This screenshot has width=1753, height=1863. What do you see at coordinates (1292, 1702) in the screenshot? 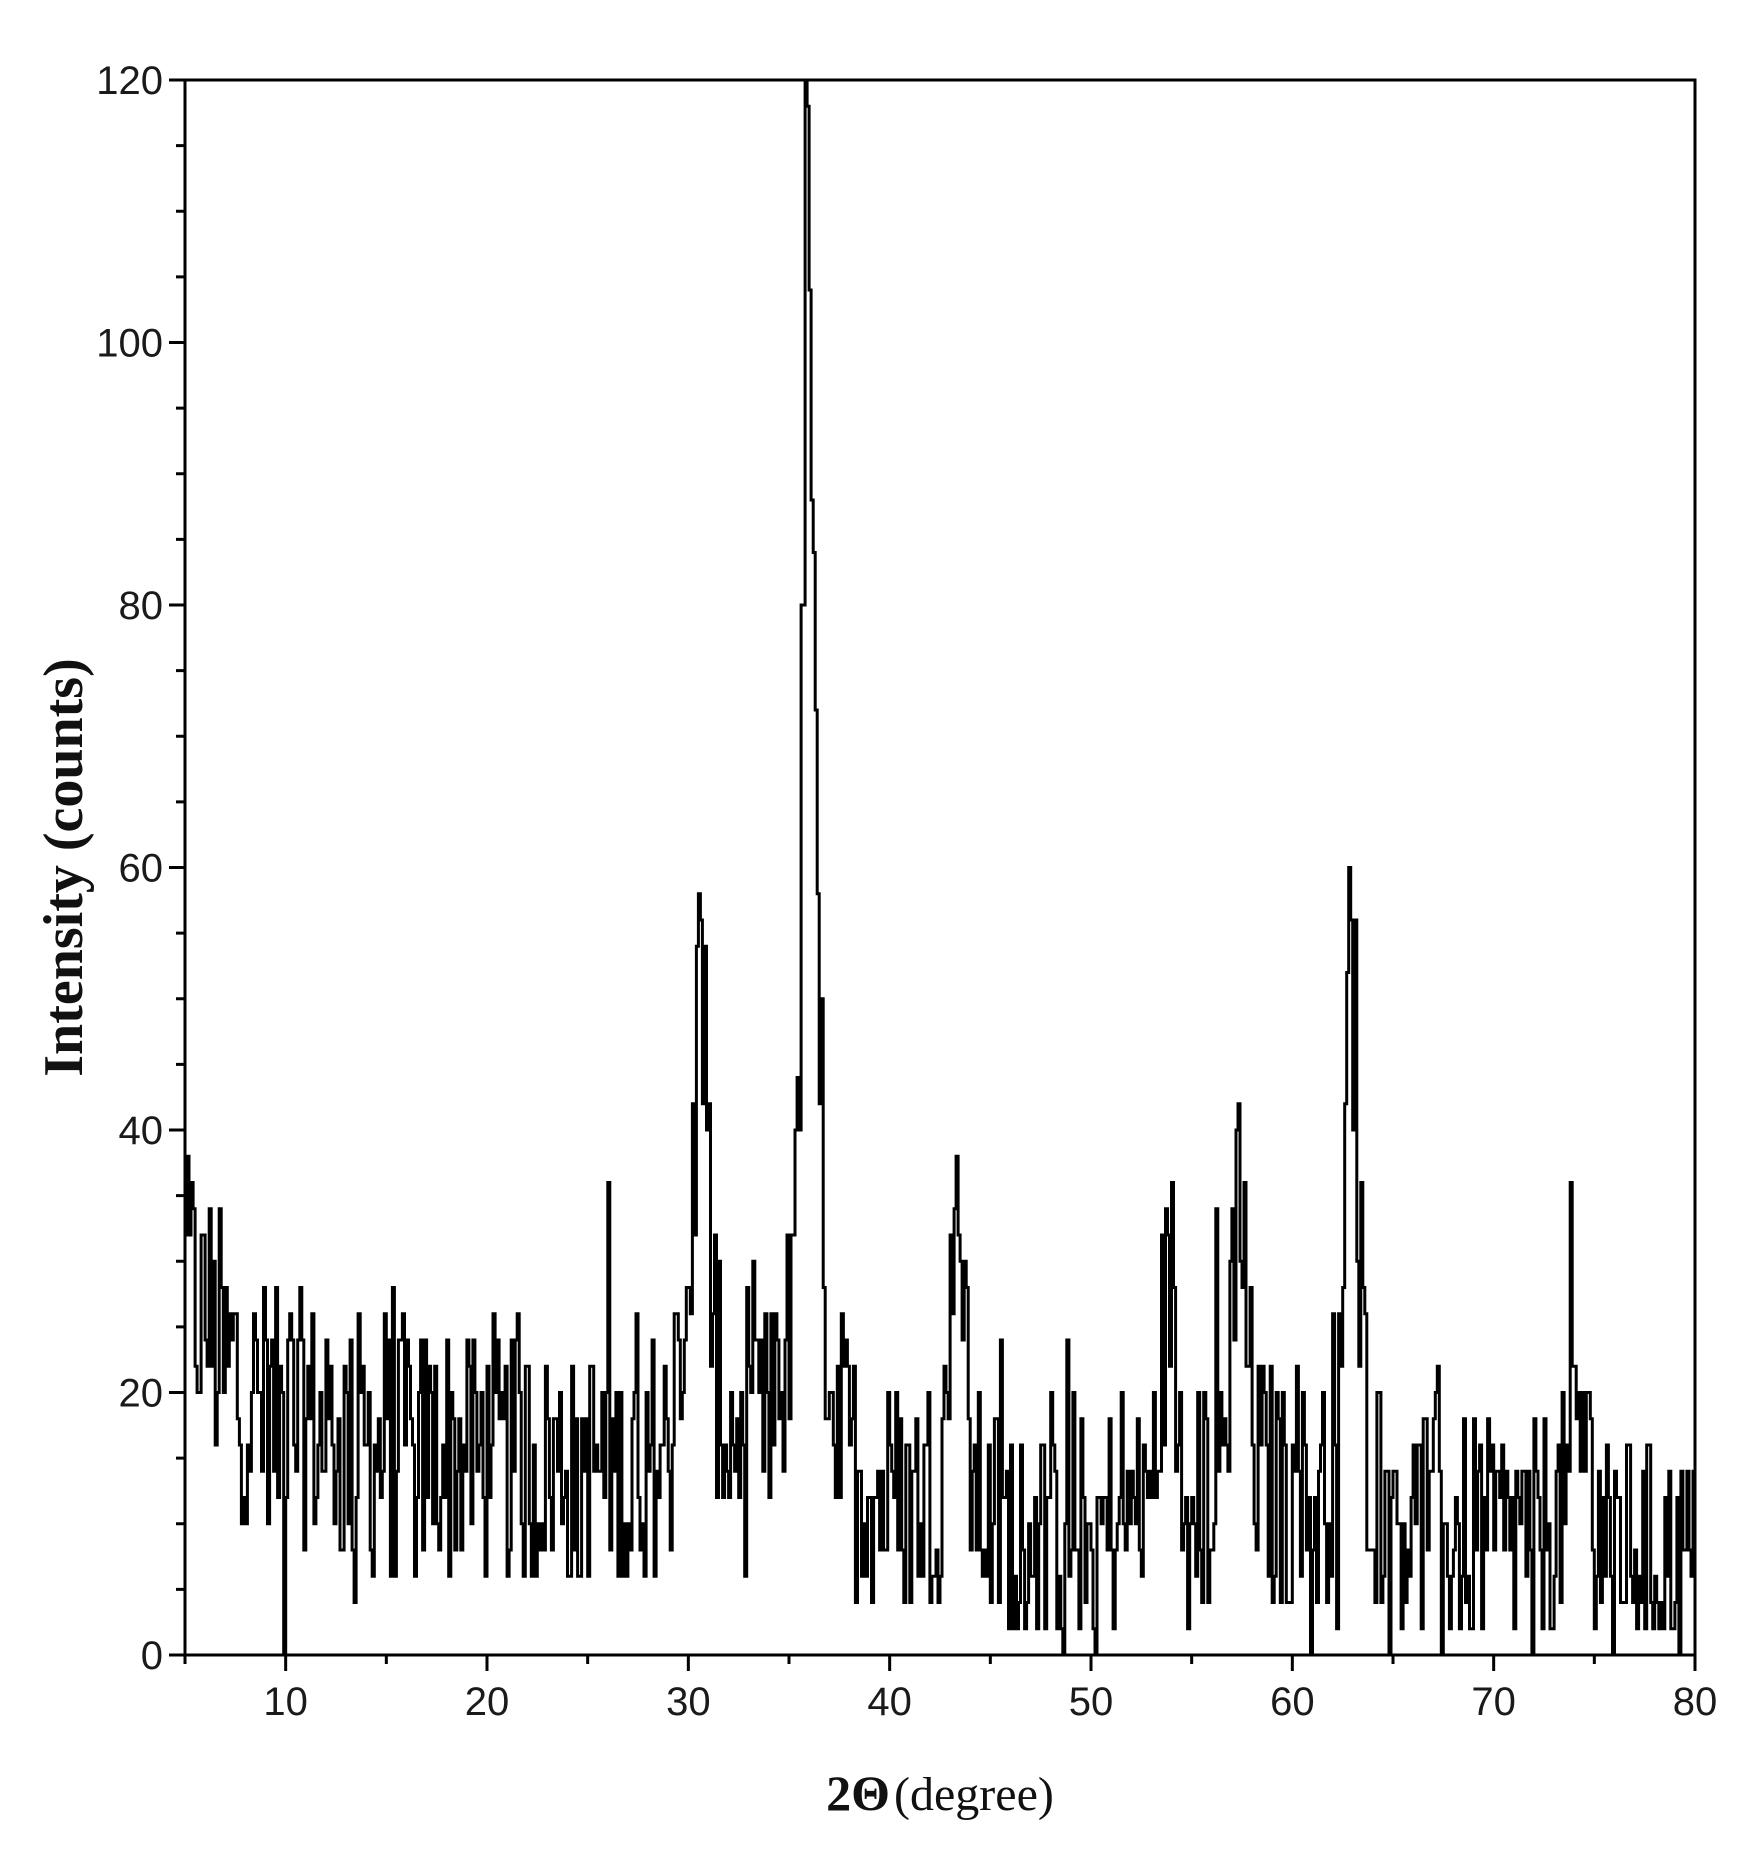
I see `x-tick-label: 60` at bounding box center [1292, 1702].